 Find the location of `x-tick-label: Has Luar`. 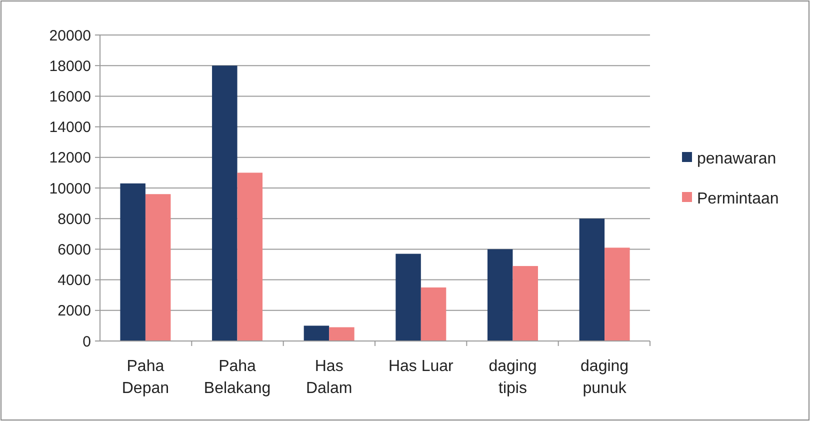

x-tick-label: Has Luar is located at coordinates (421, 366).